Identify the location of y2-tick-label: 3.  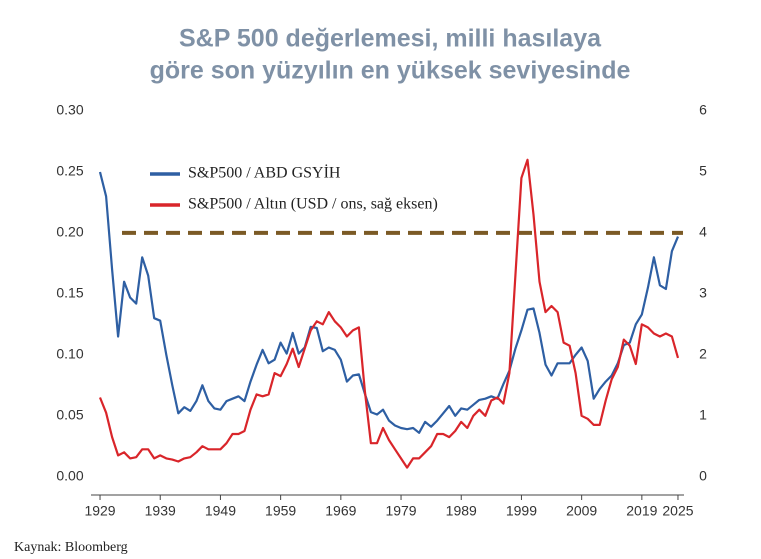
(703, 293).